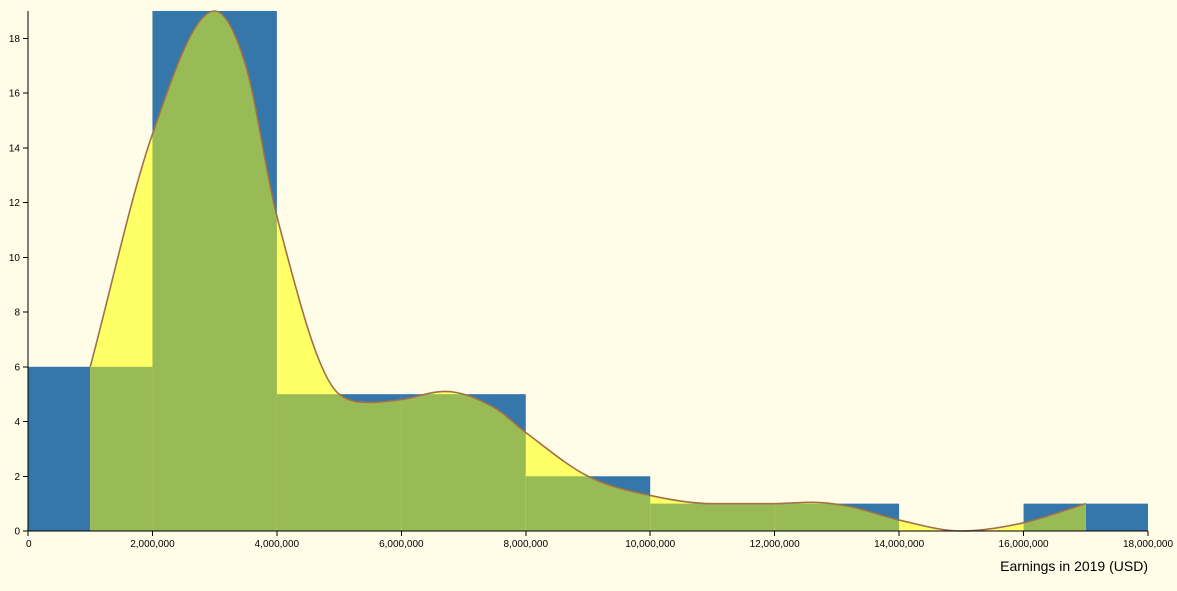  What do you see at coordinates (15, 94) in the screenshot?
I see `y-tick-label: 16` at bounding box center [15, 94].